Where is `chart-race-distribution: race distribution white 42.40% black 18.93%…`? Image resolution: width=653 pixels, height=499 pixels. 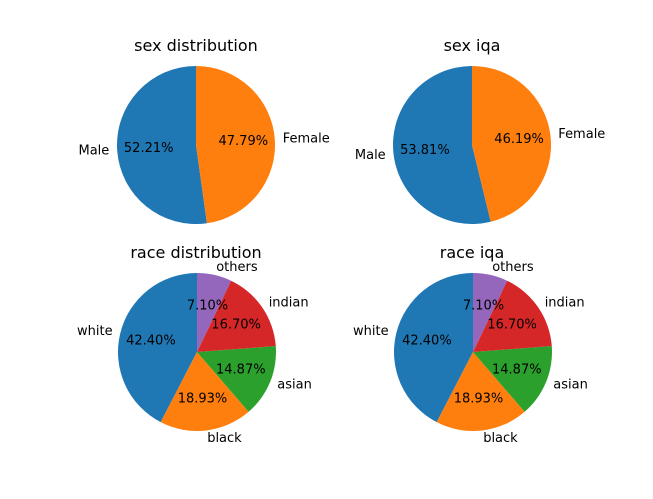
chart-race-distribution: race distribution white 42.40% black 18.93%… is located at coordinates (194, 344).